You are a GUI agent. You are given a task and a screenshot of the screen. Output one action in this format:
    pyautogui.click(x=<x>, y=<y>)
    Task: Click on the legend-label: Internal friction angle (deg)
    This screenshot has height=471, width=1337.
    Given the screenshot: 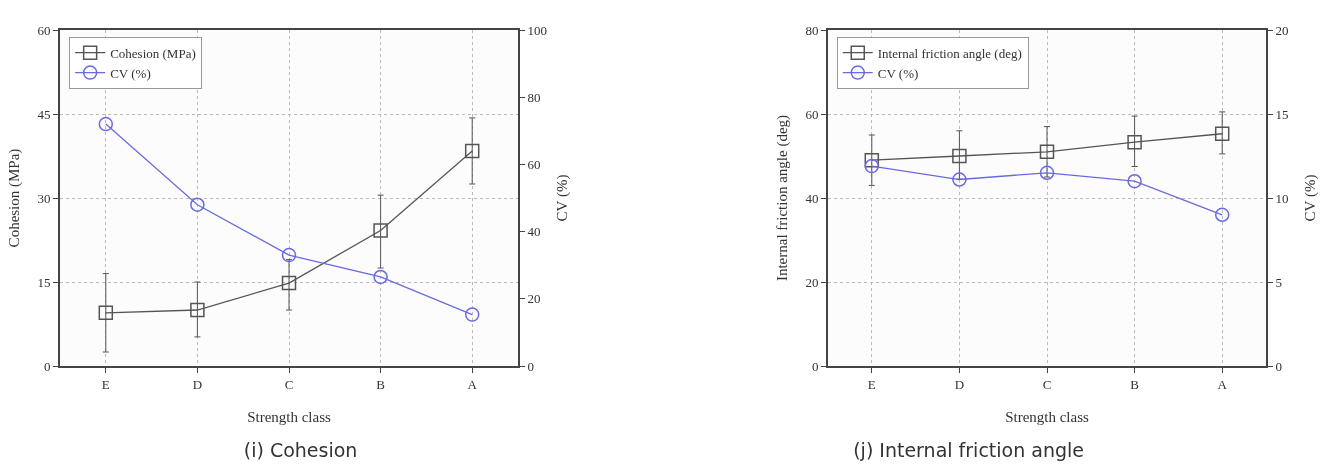 What is the action you would take?
    pyautogui.click(x=949, y=53)
    